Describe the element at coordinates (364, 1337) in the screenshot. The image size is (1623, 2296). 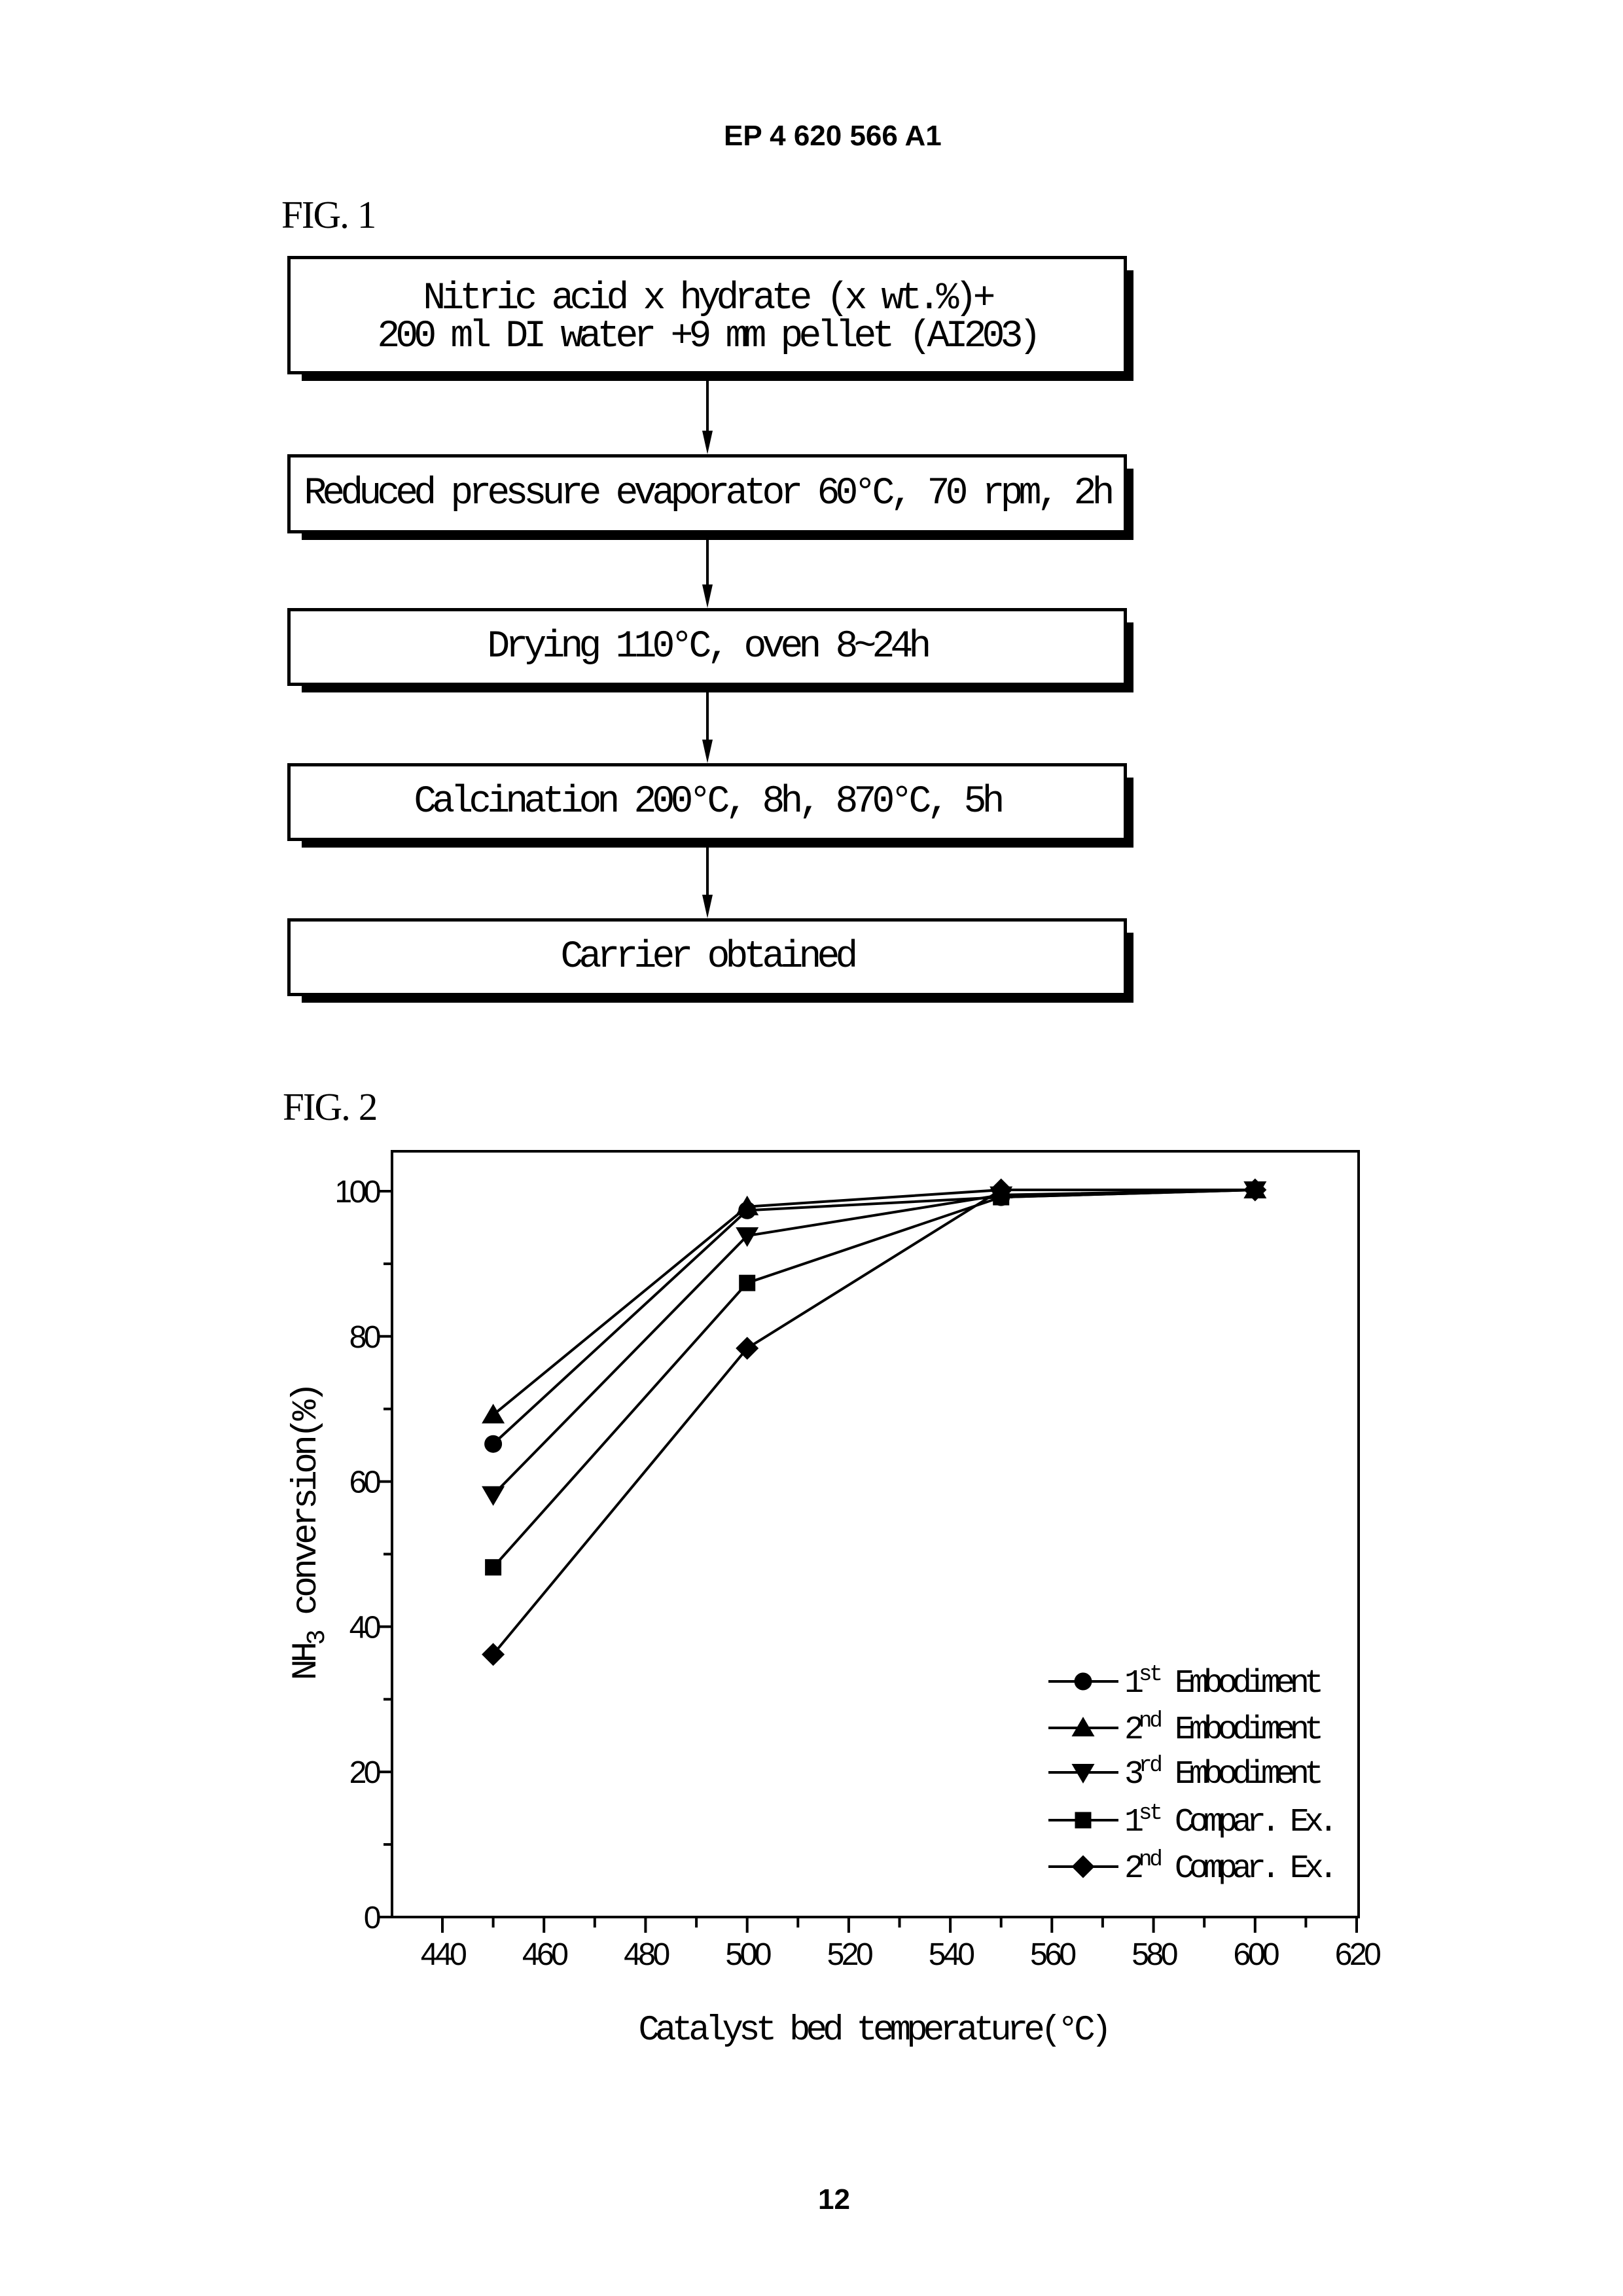
I see `svg-text: 80` at that location.